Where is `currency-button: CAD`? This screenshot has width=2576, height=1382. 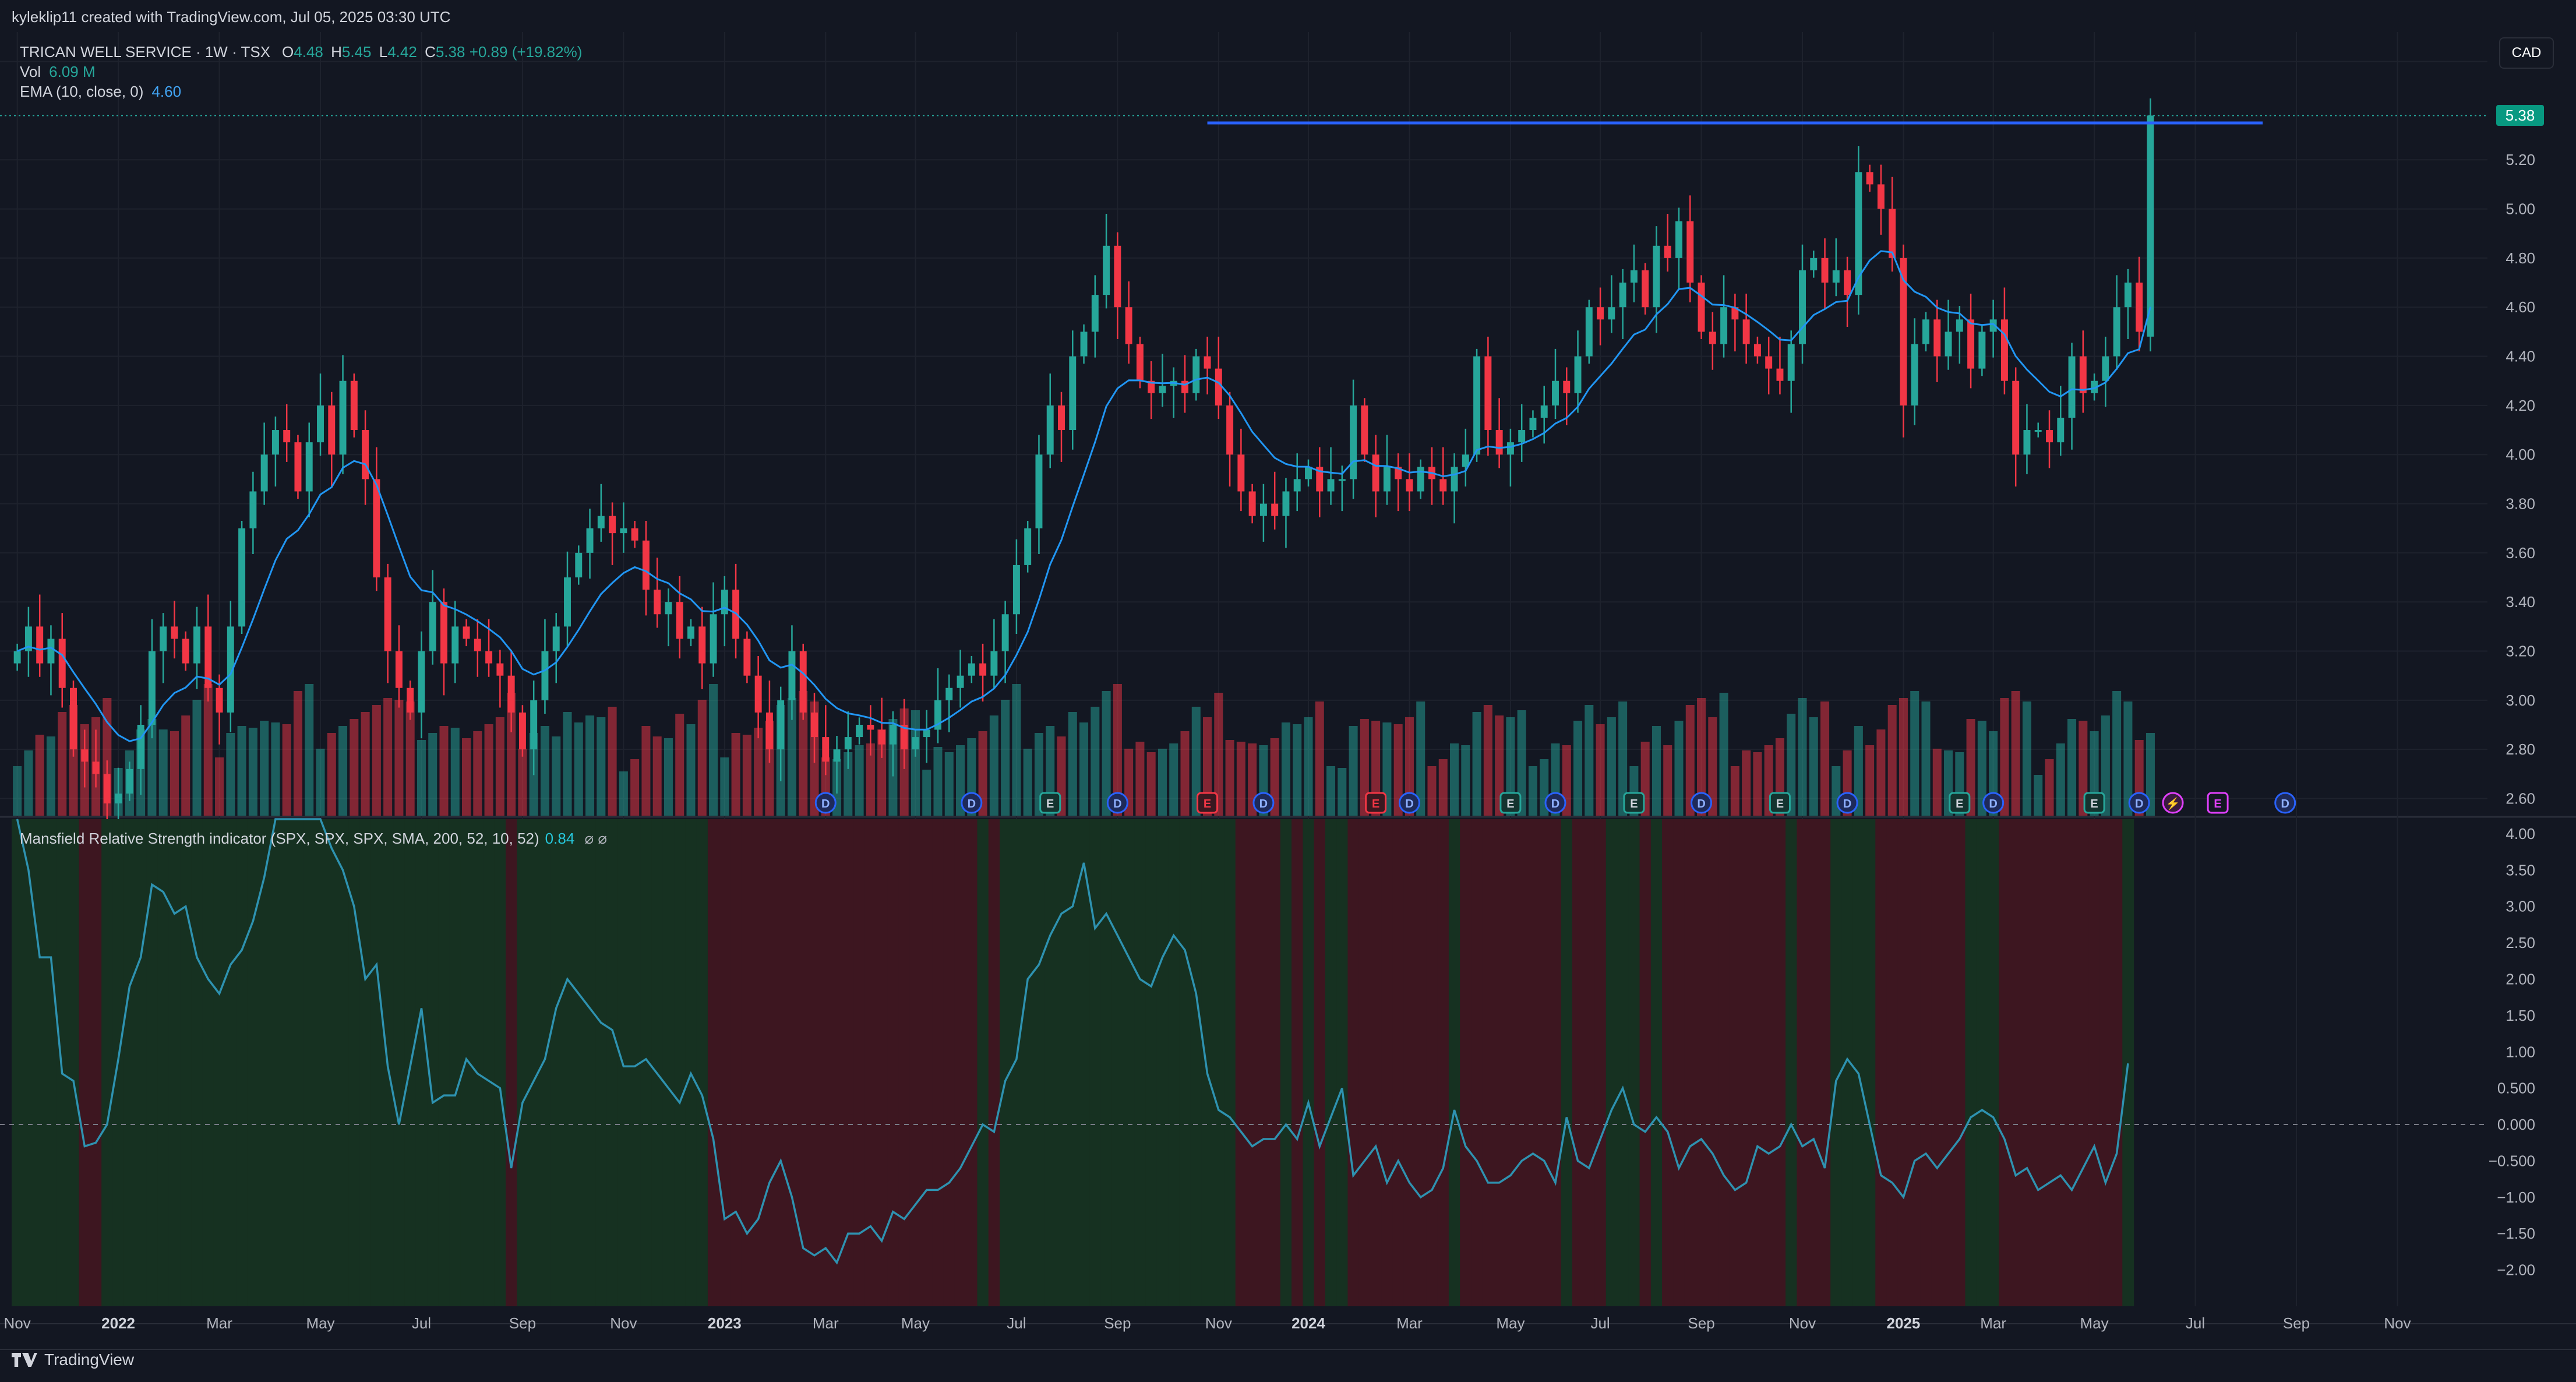
currency-button: CAD is located at coordinates (2527, 53).